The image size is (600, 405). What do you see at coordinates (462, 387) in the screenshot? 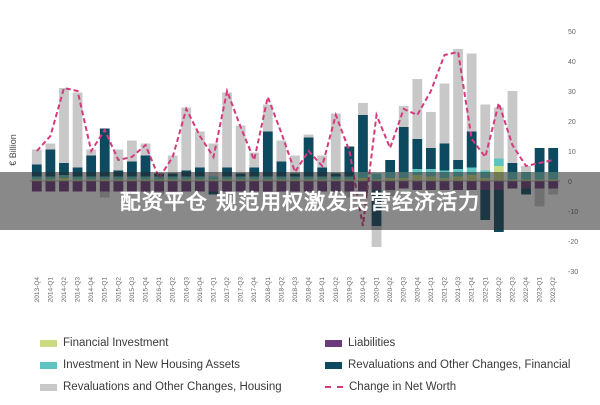
I see `legend-item-change-in-net-worth: Change in Net Worth` at bounding box center [462, 387].